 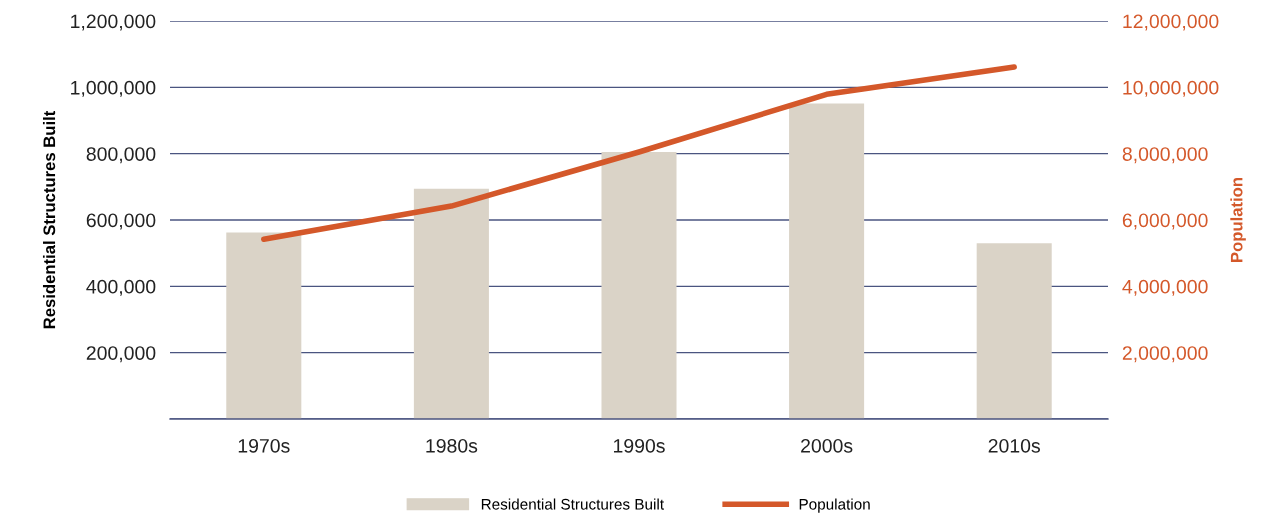 What do you see at coordinates (121, 221) in the screenshot?
I see `y-tick-label: 600,000` at bounding box center [121, 221].